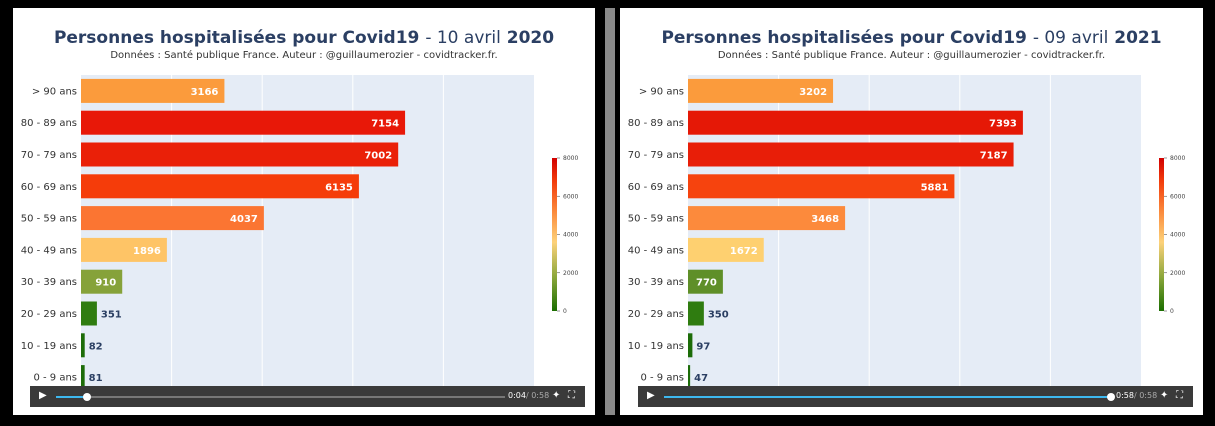 The height and width of the screenshot is (426, 1215). Describe the element at coordinates (1003, 124) in the screenshot. I see `data-label: 7393` at that location.